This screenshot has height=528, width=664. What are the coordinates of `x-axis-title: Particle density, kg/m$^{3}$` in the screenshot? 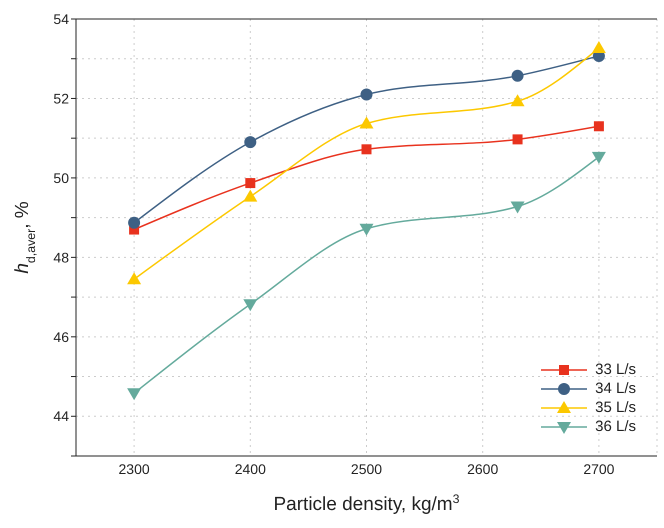 It's located at (366, 503).